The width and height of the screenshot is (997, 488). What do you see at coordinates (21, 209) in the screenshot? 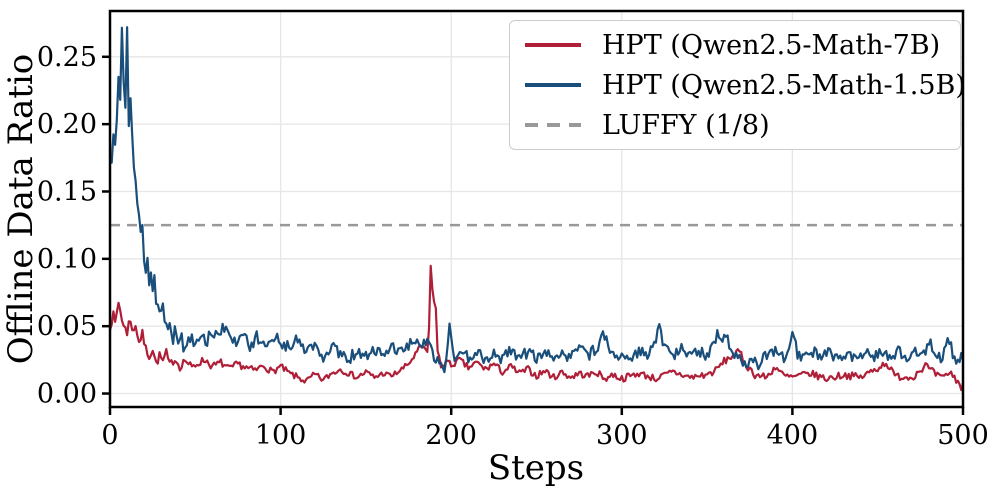
I see `y-axis-label: Offline Data Ratio` at bounding box center [21, 209].